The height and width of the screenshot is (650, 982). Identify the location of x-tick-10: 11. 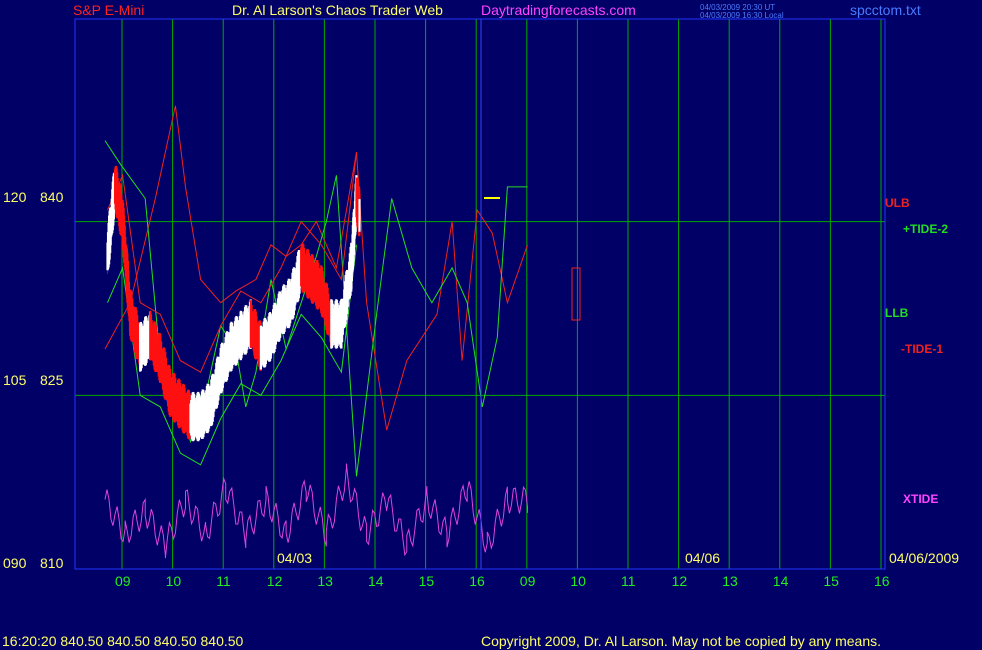
(628, 581).